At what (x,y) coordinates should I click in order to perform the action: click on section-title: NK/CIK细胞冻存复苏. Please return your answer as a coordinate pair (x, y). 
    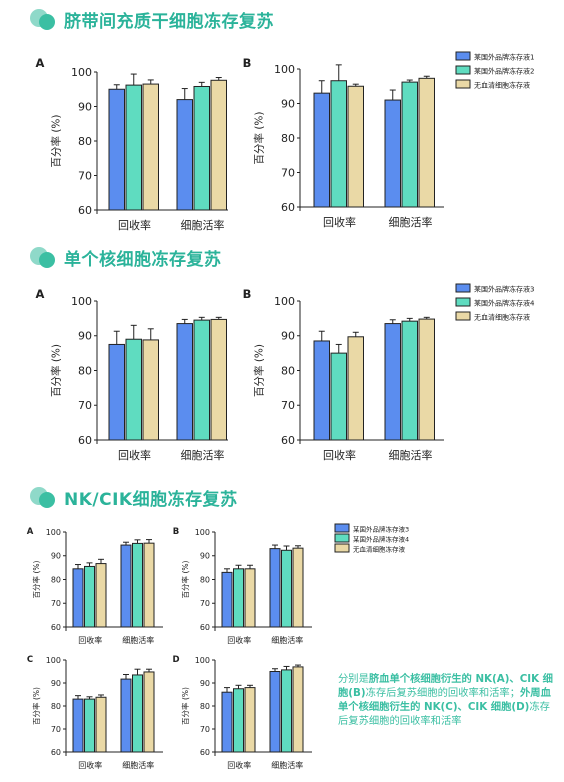
    Looking at the image, I should click on (151, 499).